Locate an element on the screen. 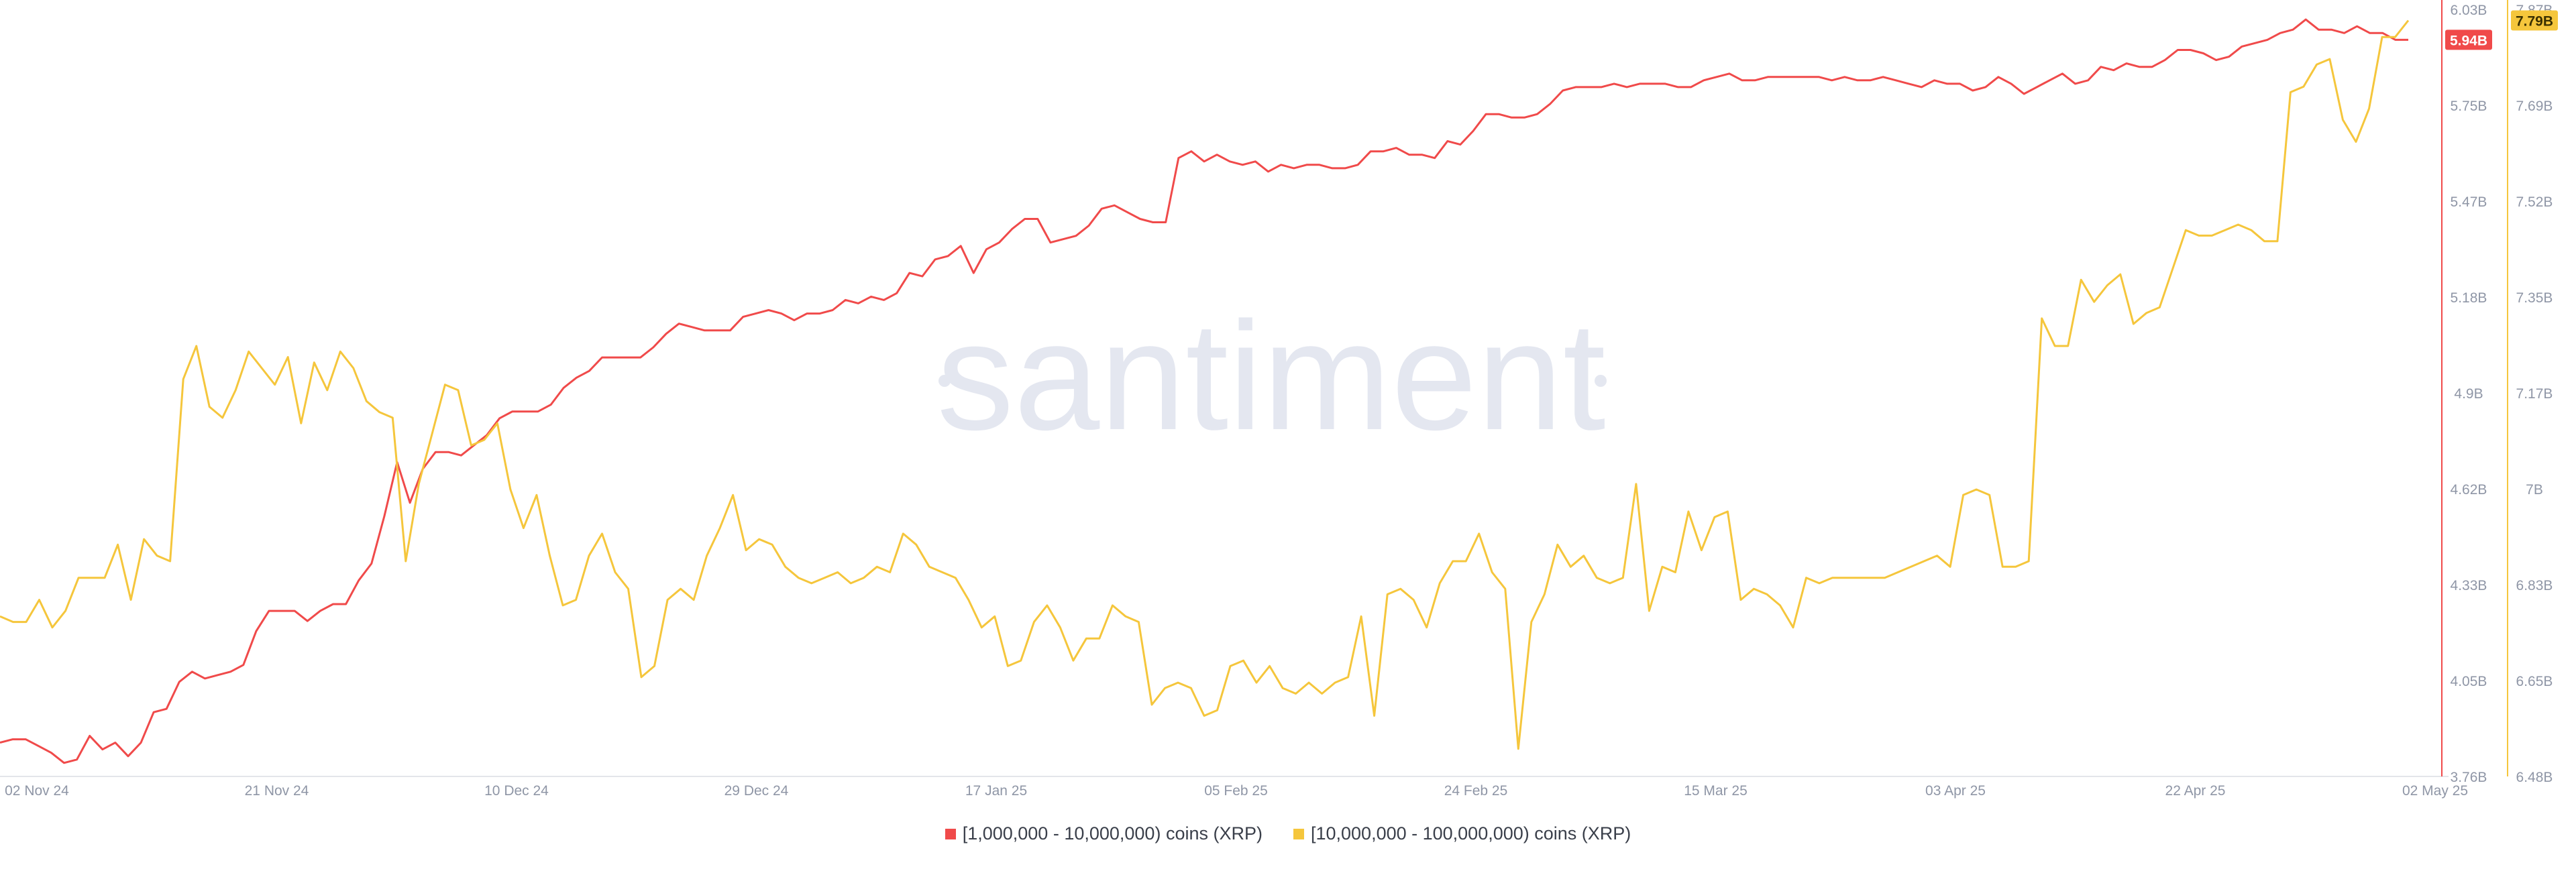 This screenshot has height=875, width=2576. y-tick-label-2-7: 7.69B is located at coordinates (2534, 106).